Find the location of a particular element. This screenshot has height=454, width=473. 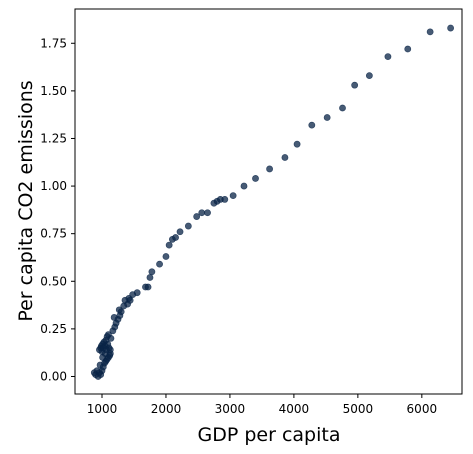

y-tick-label: 0.00 is located at coordinates (53, 376).